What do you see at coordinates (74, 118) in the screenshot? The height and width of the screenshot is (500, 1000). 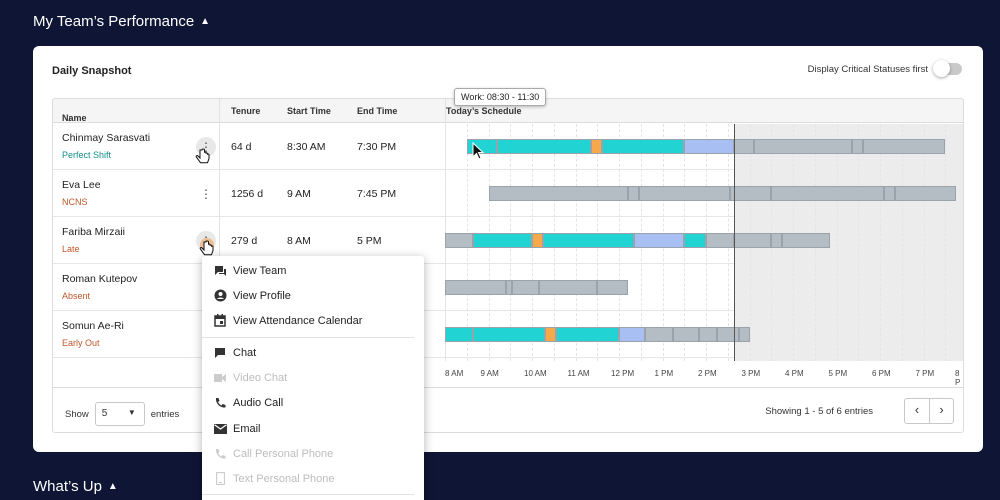 I see `column-name-label: Name` at bounding box center [74, 118].